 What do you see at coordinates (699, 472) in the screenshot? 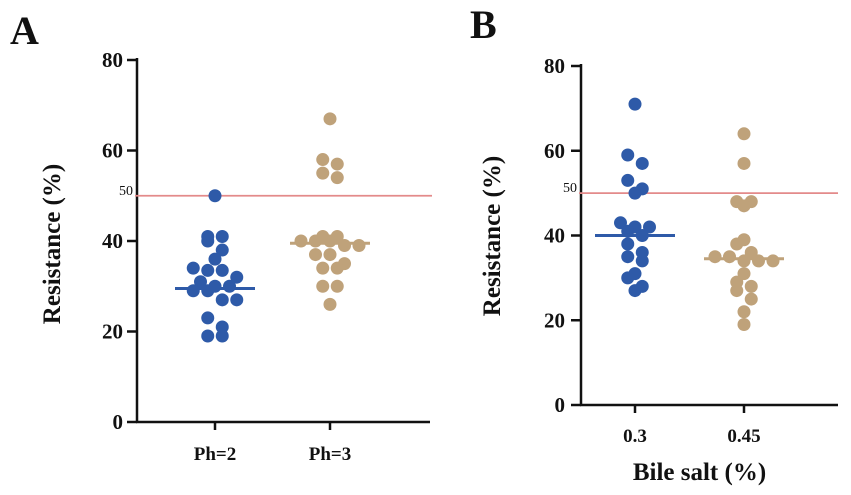
I see `x-axis-title: Bile salt (%)` at bounding box center [699, 472].